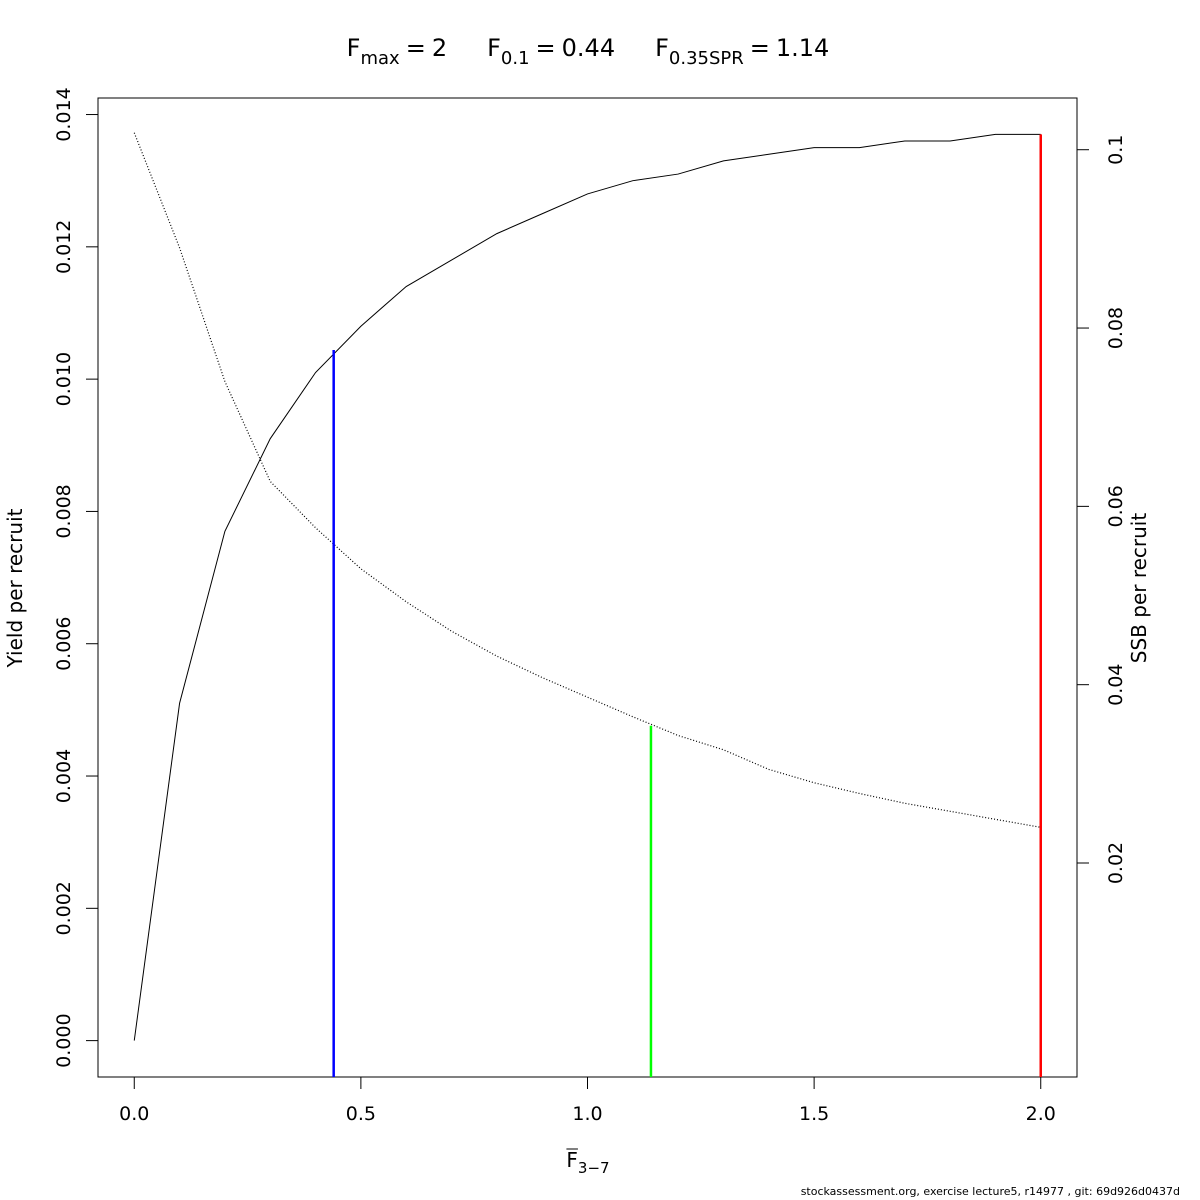 The image size is (1200, 1200). I want to click on y-tick-label: 0.010, so click(64, 379).